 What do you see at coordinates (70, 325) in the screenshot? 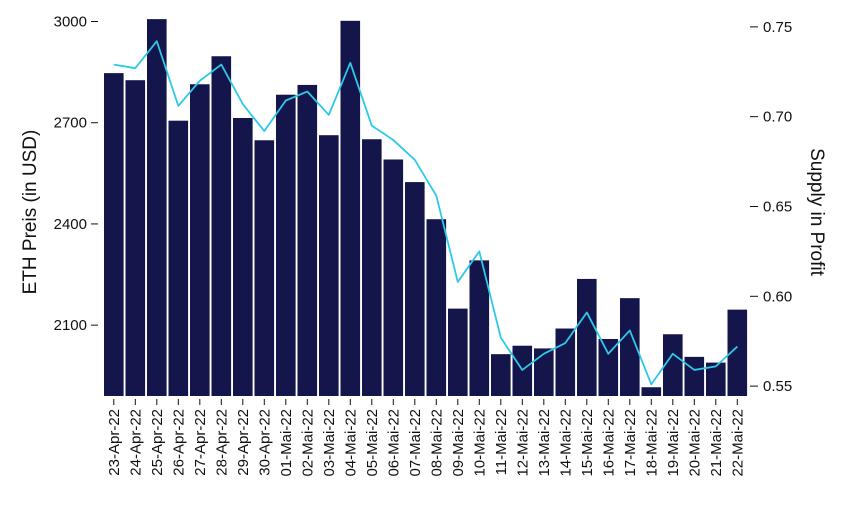
I see `left-tick-label: 2100` at bounding box center [70, 325].